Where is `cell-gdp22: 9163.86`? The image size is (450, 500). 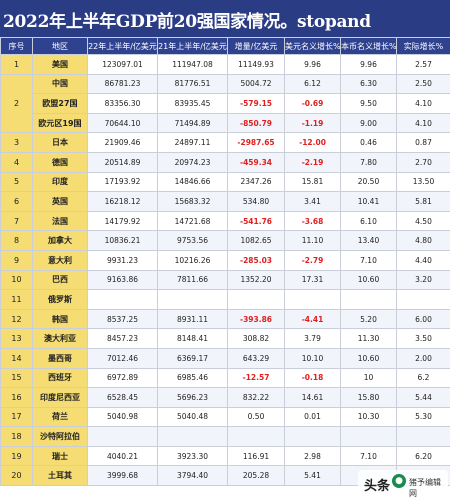
cell-gdp22: 9163.86 is located at coordinates (122, 280).